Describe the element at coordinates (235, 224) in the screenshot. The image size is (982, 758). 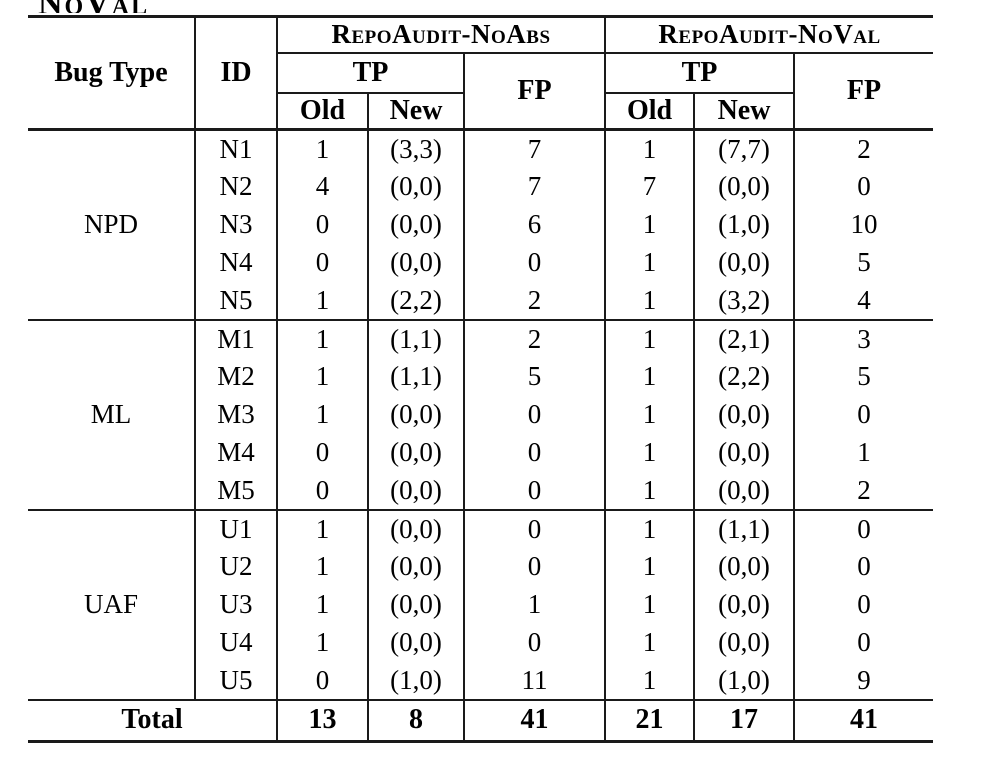
I see `cell-id: N3` at that location.